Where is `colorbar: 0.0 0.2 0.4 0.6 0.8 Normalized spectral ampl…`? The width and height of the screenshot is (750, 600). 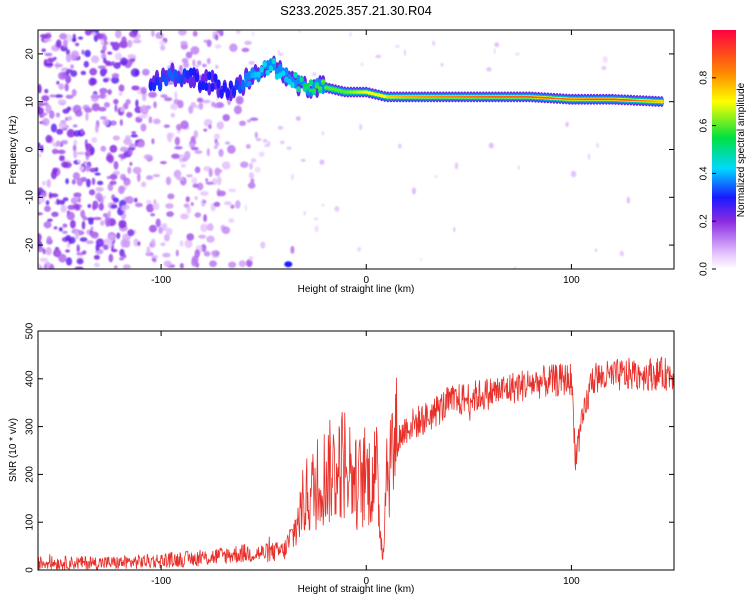 colorbar: 0.0 0.2 0.4 0.6 0.8 Normalized spectral ampl… is located at coordinates (723, 153).